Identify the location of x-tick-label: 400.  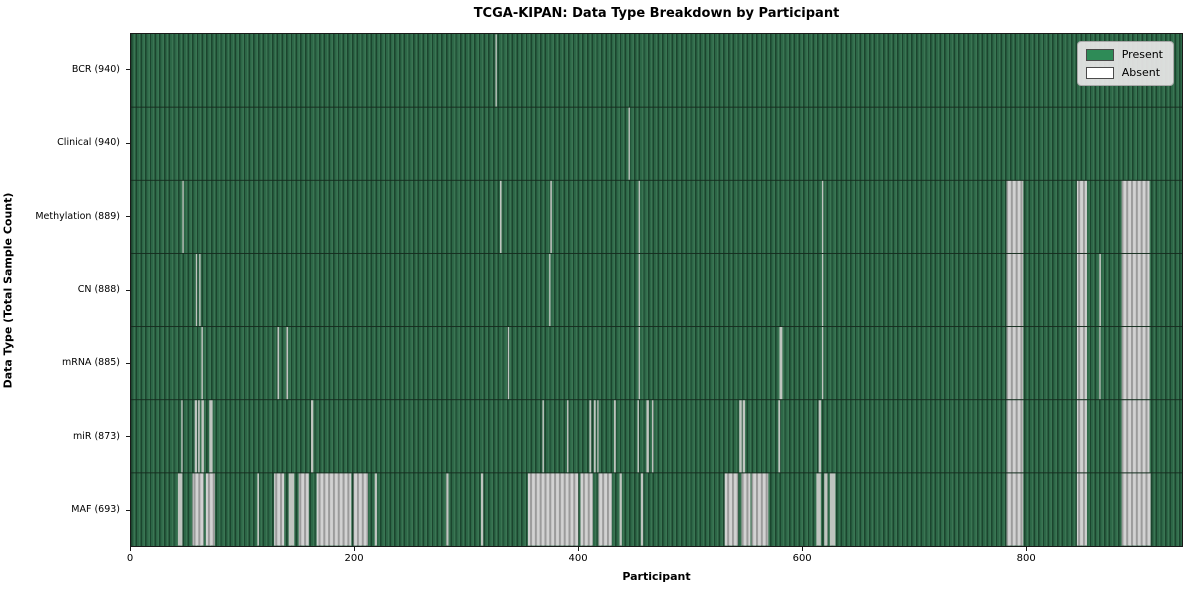
(578, 558).